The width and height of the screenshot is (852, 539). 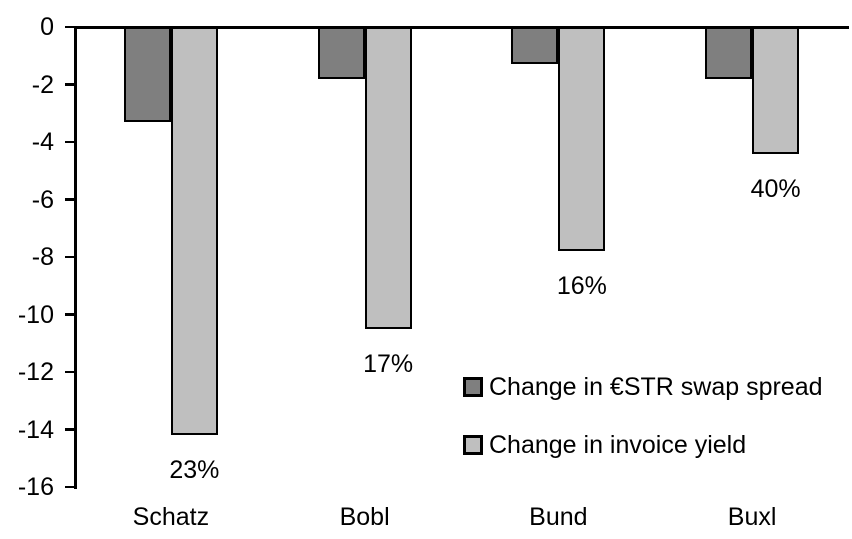 I want to click on bar-bobl-series1, so click(x=341, y=53).